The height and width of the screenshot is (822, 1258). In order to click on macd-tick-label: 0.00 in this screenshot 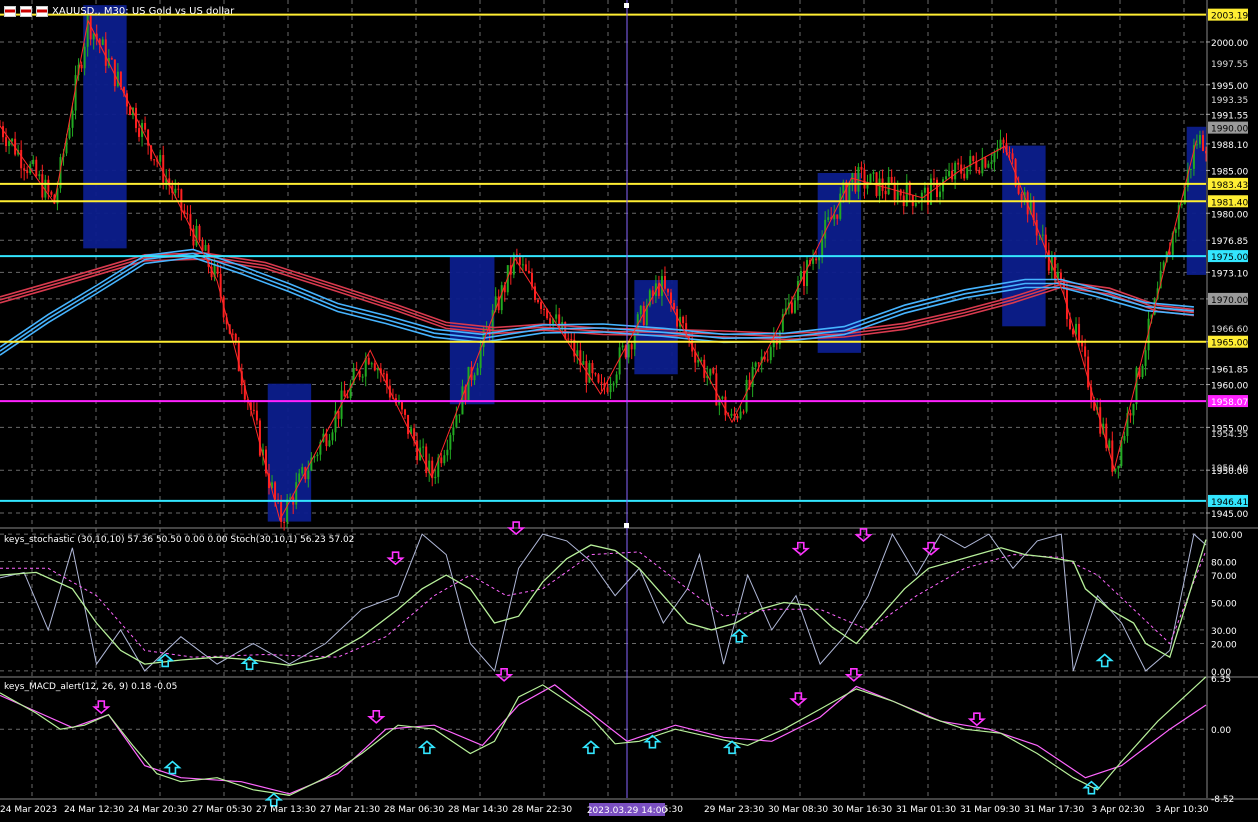, I will do `click(1221, 731)`.